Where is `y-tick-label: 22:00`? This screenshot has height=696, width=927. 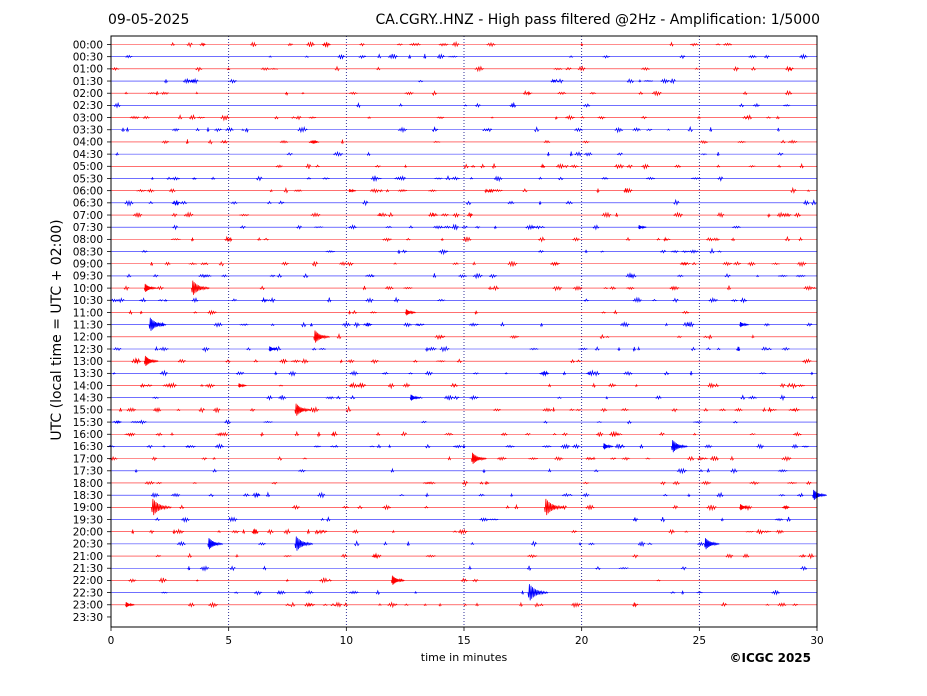
y-tick-label: 22:00 is located at coordinates (88, 581).